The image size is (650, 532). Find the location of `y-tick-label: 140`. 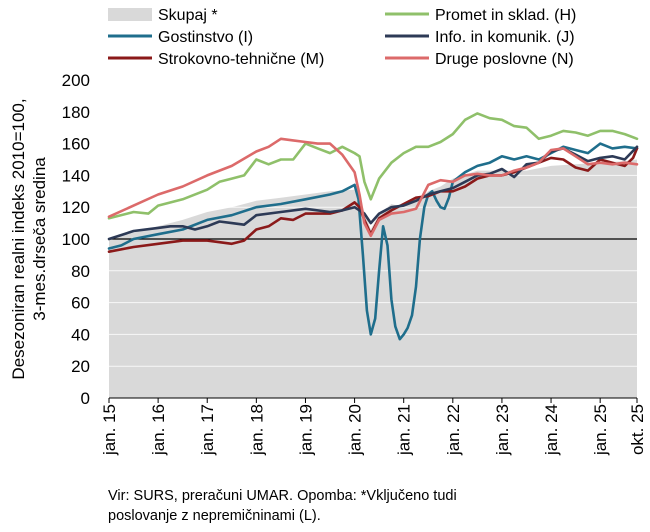

y-tick-label: 140 is located at coordinates (76, 175).